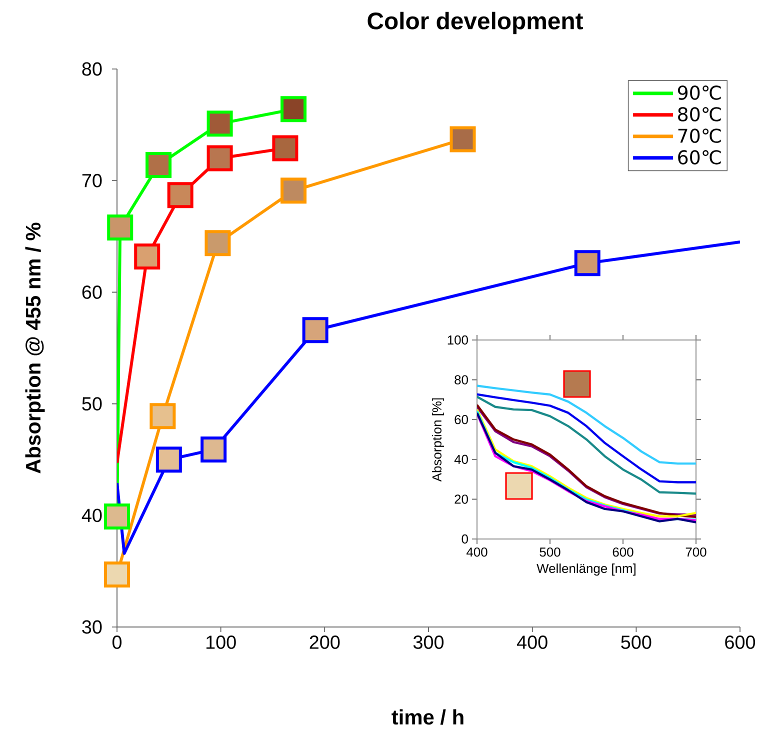  Describe the element at coordinates (465, 539) in the screenshot. I see `y-tick-label: 0` at that location.